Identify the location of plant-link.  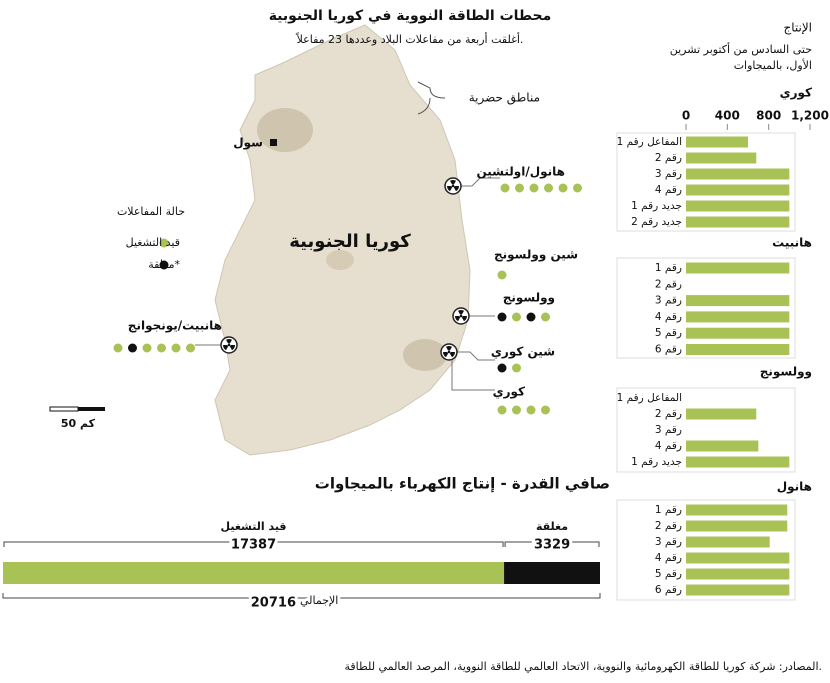
(476, 356).